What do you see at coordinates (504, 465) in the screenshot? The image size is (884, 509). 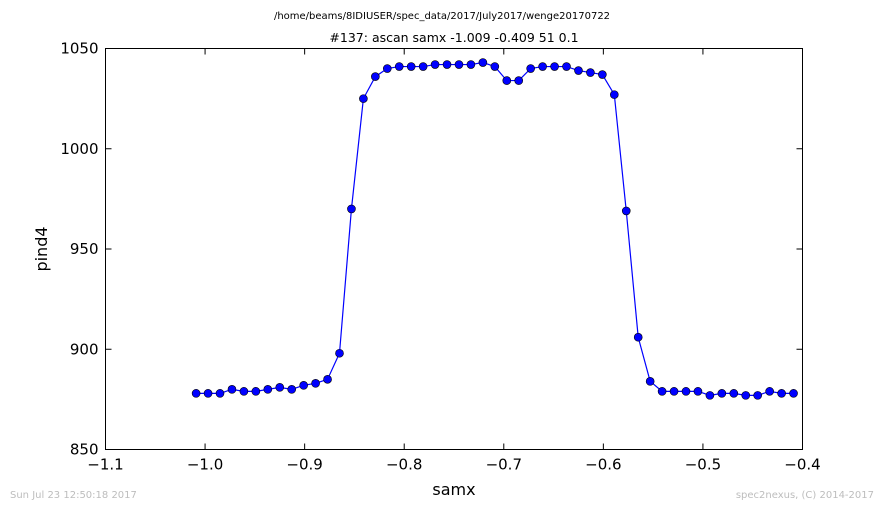 I see `x-tick-label: −0.7` at bounding box center [504, 465].